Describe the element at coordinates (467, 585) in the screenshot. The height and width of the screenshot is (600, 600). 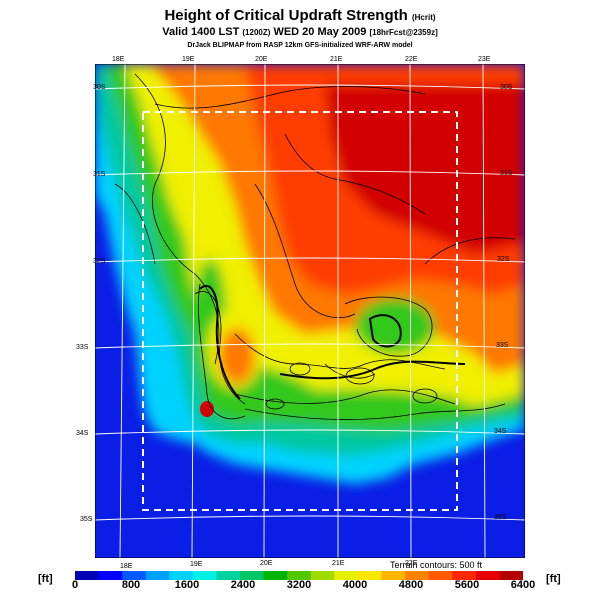
I see `colorbar-label: 5600` at that location.